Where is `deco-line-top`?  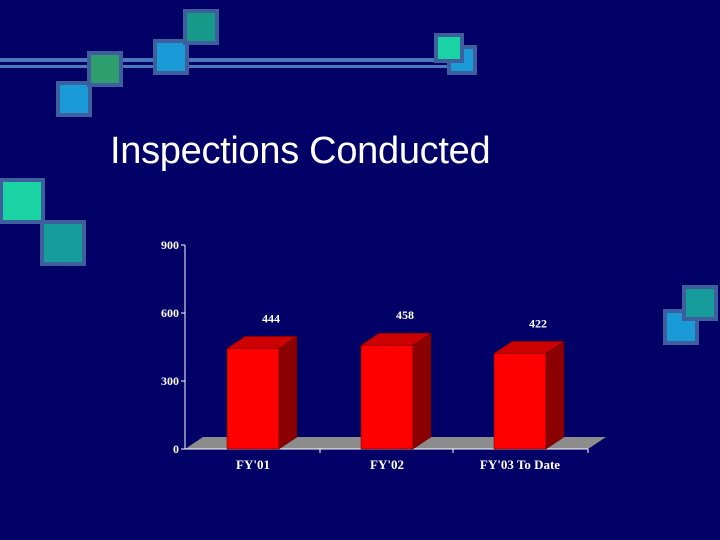
deco-line-top is located at coordinates (235, 60).